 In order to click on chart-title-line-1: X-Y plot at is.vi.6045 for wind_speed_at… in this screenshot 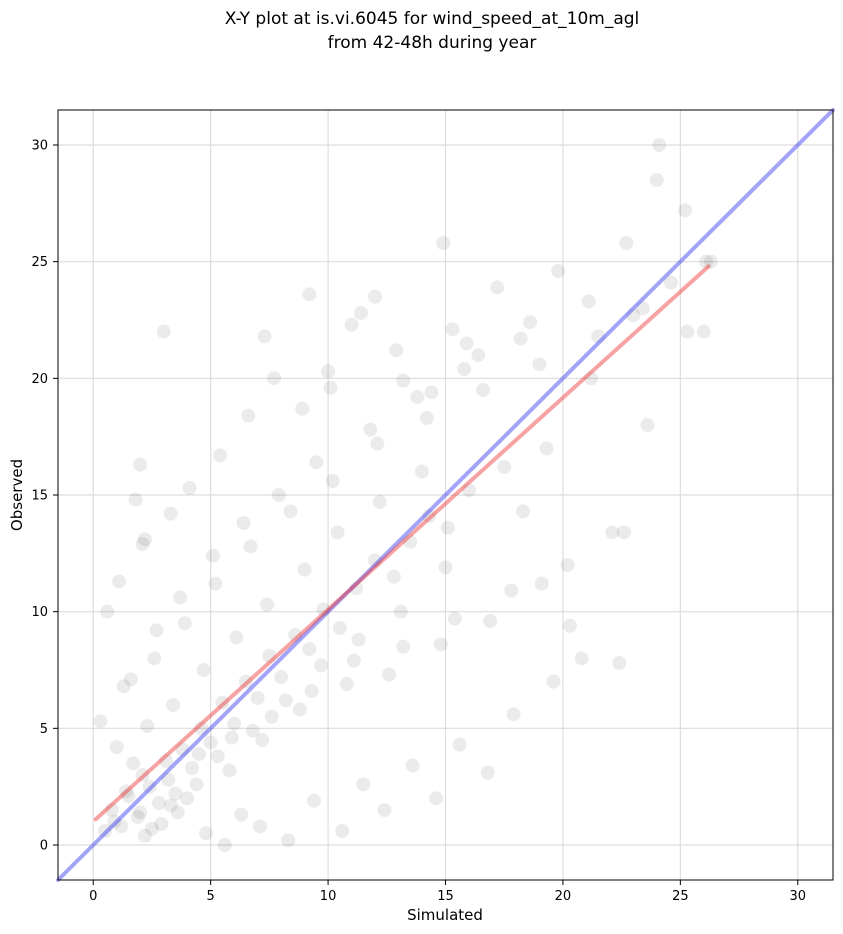, I will do `click(432, 19)`.